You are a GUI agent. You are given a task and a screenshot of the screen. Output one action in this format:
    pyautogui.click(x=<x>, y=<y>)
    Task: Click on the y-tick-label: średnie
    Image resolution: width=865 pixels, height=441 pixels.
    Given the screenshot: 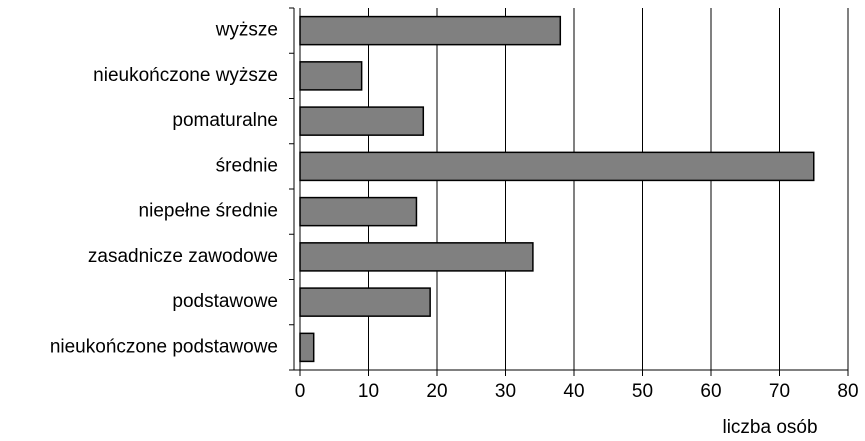 What is the action you would take?
    pyautogui.click(x=247, y=165)
    